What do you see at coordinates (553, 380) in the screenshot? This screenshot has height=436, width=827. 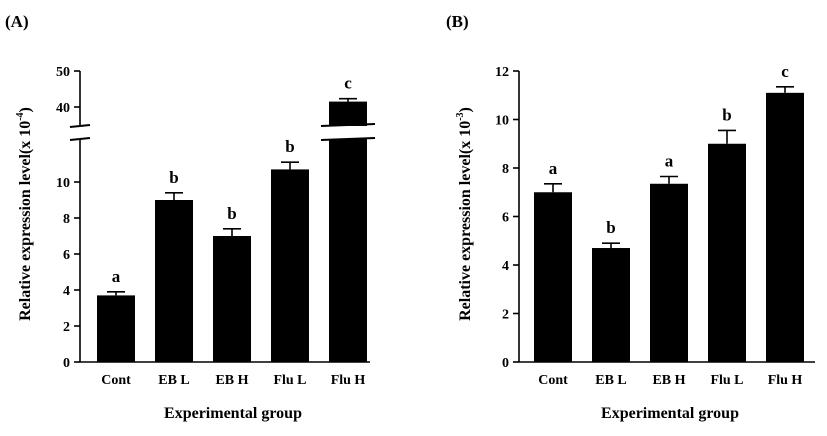 I see `panel-b-category-label: Cont` at bounding box center [553, 380].